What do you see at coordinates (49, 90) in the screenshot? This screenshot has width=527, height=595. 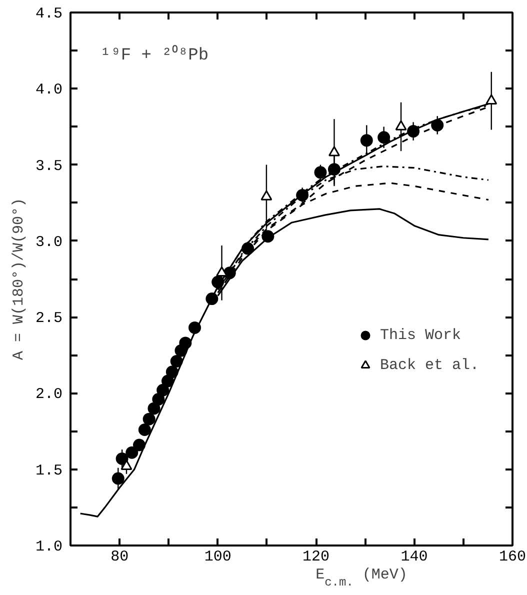 I see `text: 4.0` at bounding box center [49, 90].